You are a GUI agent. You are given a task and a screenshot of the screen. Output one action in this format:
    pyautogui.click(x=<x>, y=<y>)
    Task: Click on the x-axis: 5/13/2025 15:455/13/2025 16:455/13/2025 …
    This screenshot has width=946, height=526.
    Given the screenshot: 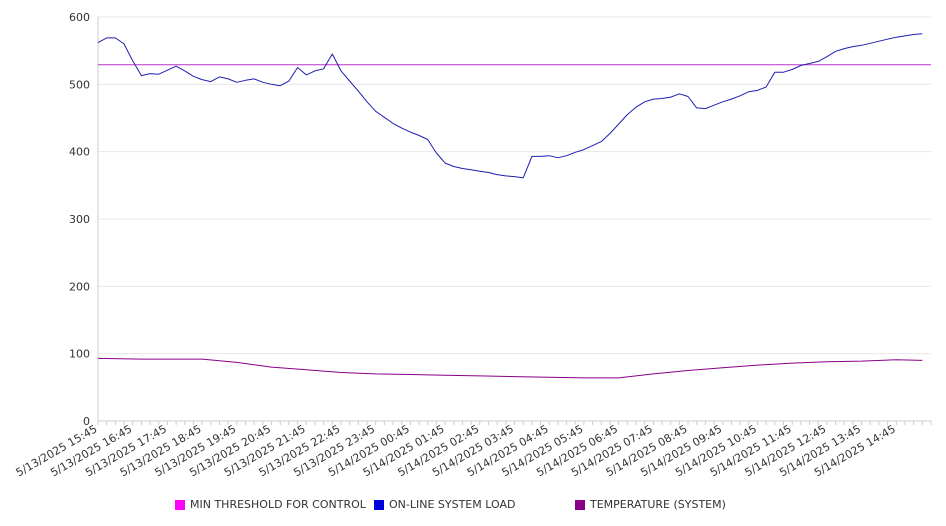 What is the action you would take?
    pyautogui.click(x=473, y=449)
    